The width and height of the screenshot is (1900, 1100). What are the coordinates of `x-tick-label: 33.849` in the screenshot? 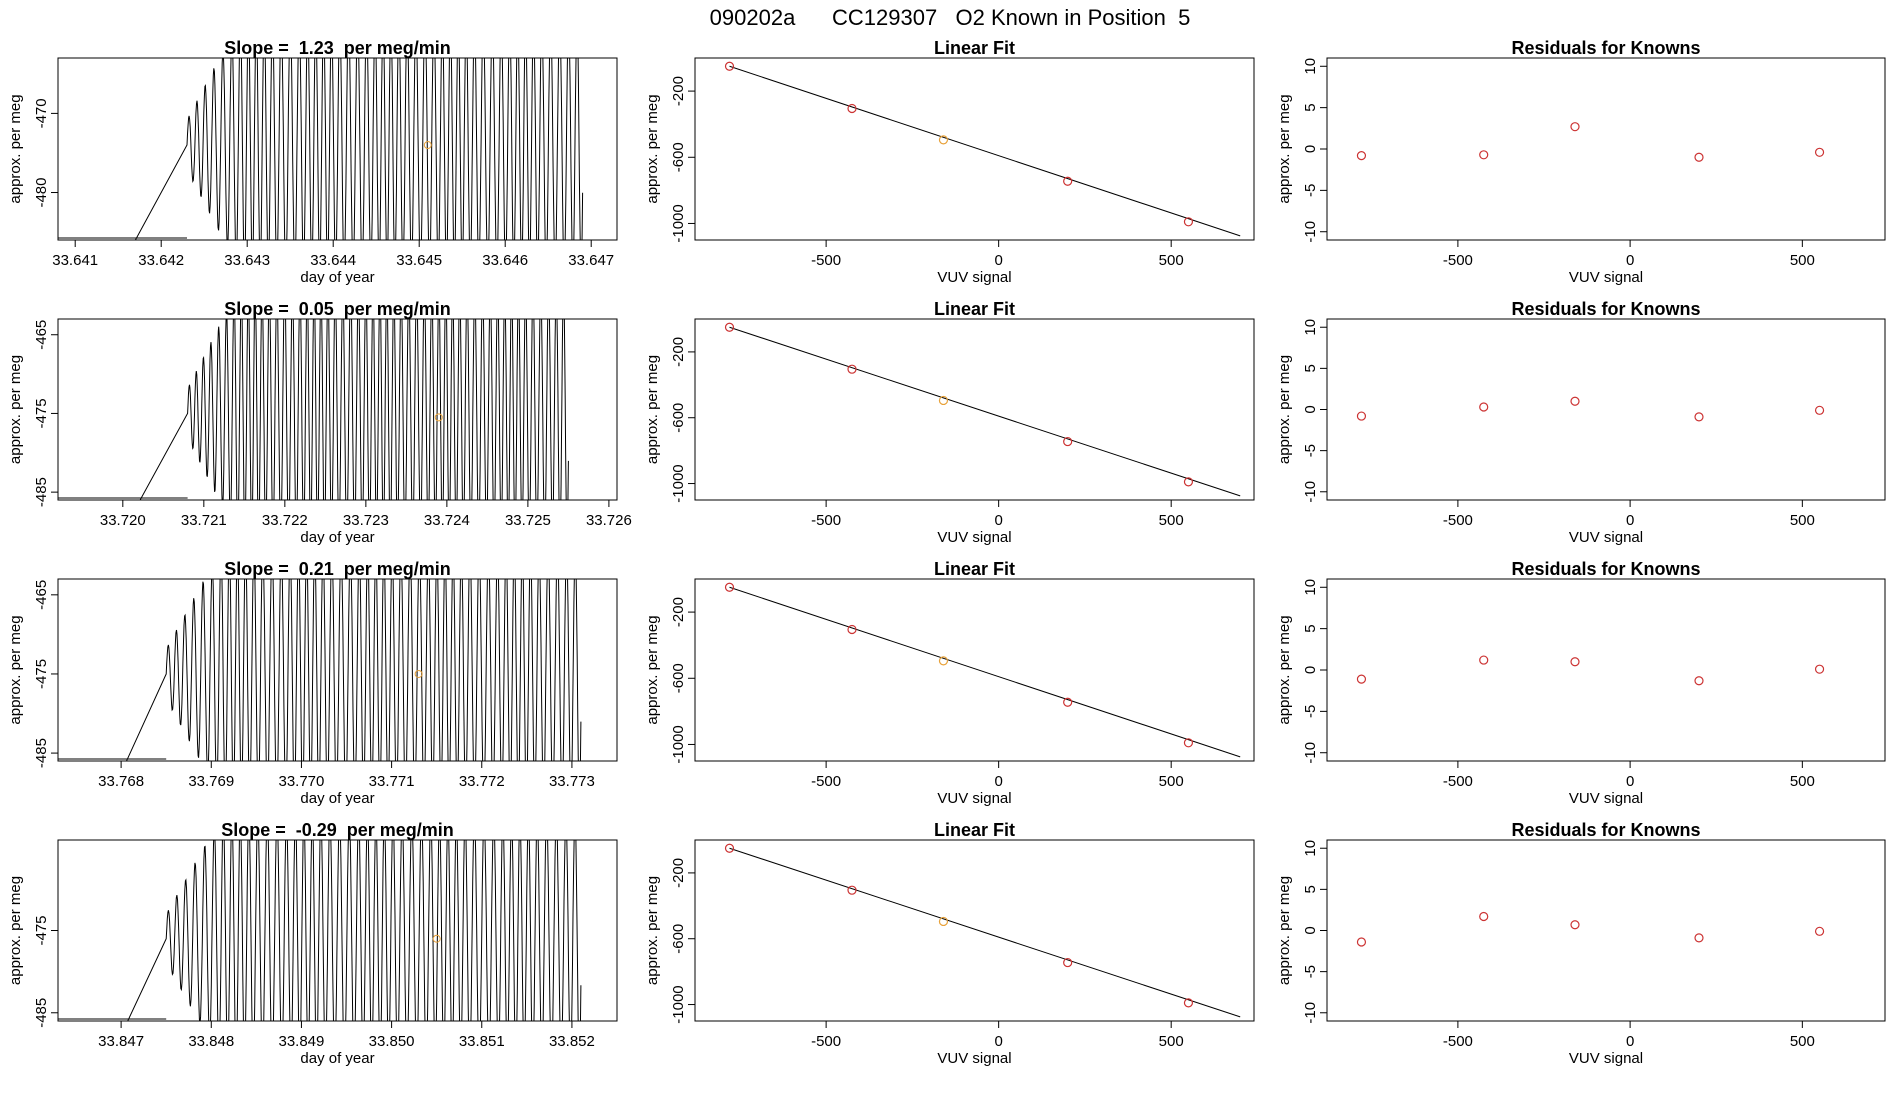 It's located at (301, 1041).